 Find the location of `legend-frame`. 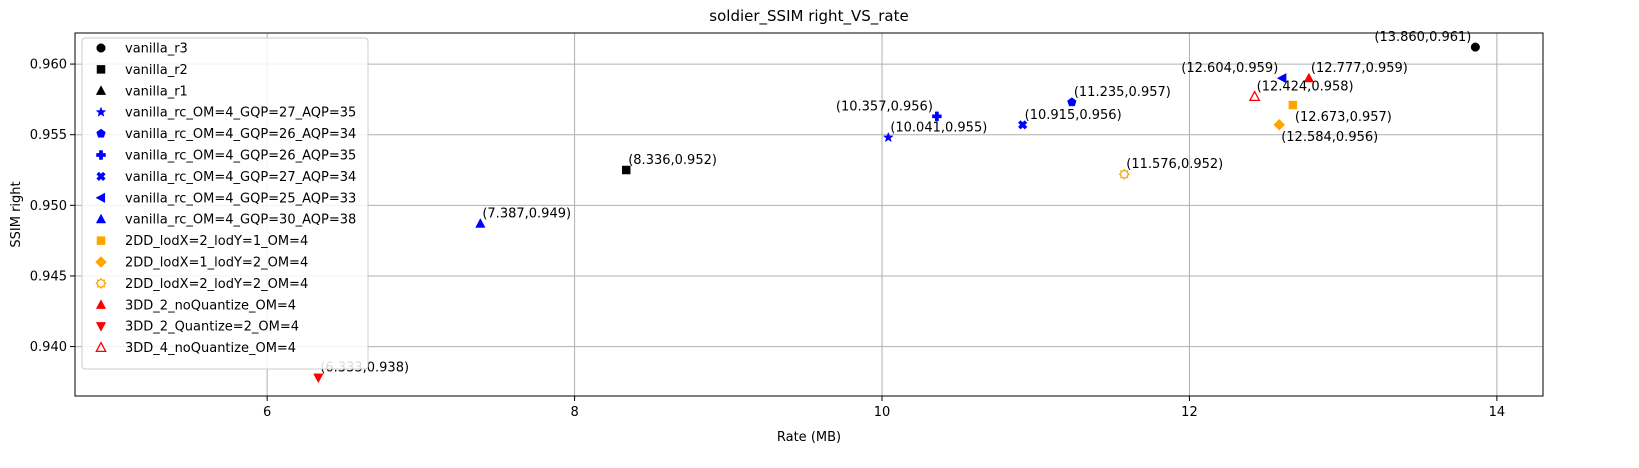

legend-frame is located at coordinates (225, 203).